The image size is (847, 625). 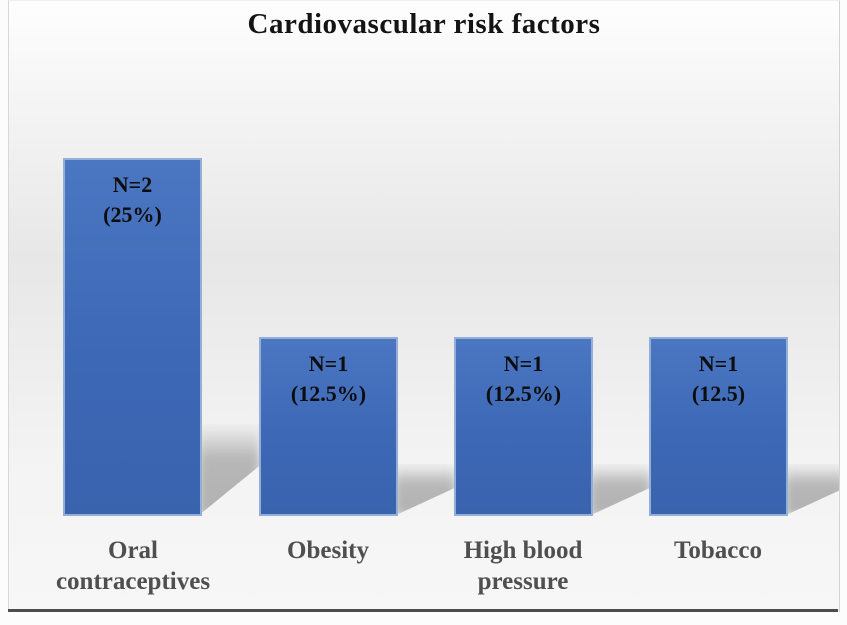 I want to click on bar-value-label: N=1 (12.5), so click(x=718, y=379).